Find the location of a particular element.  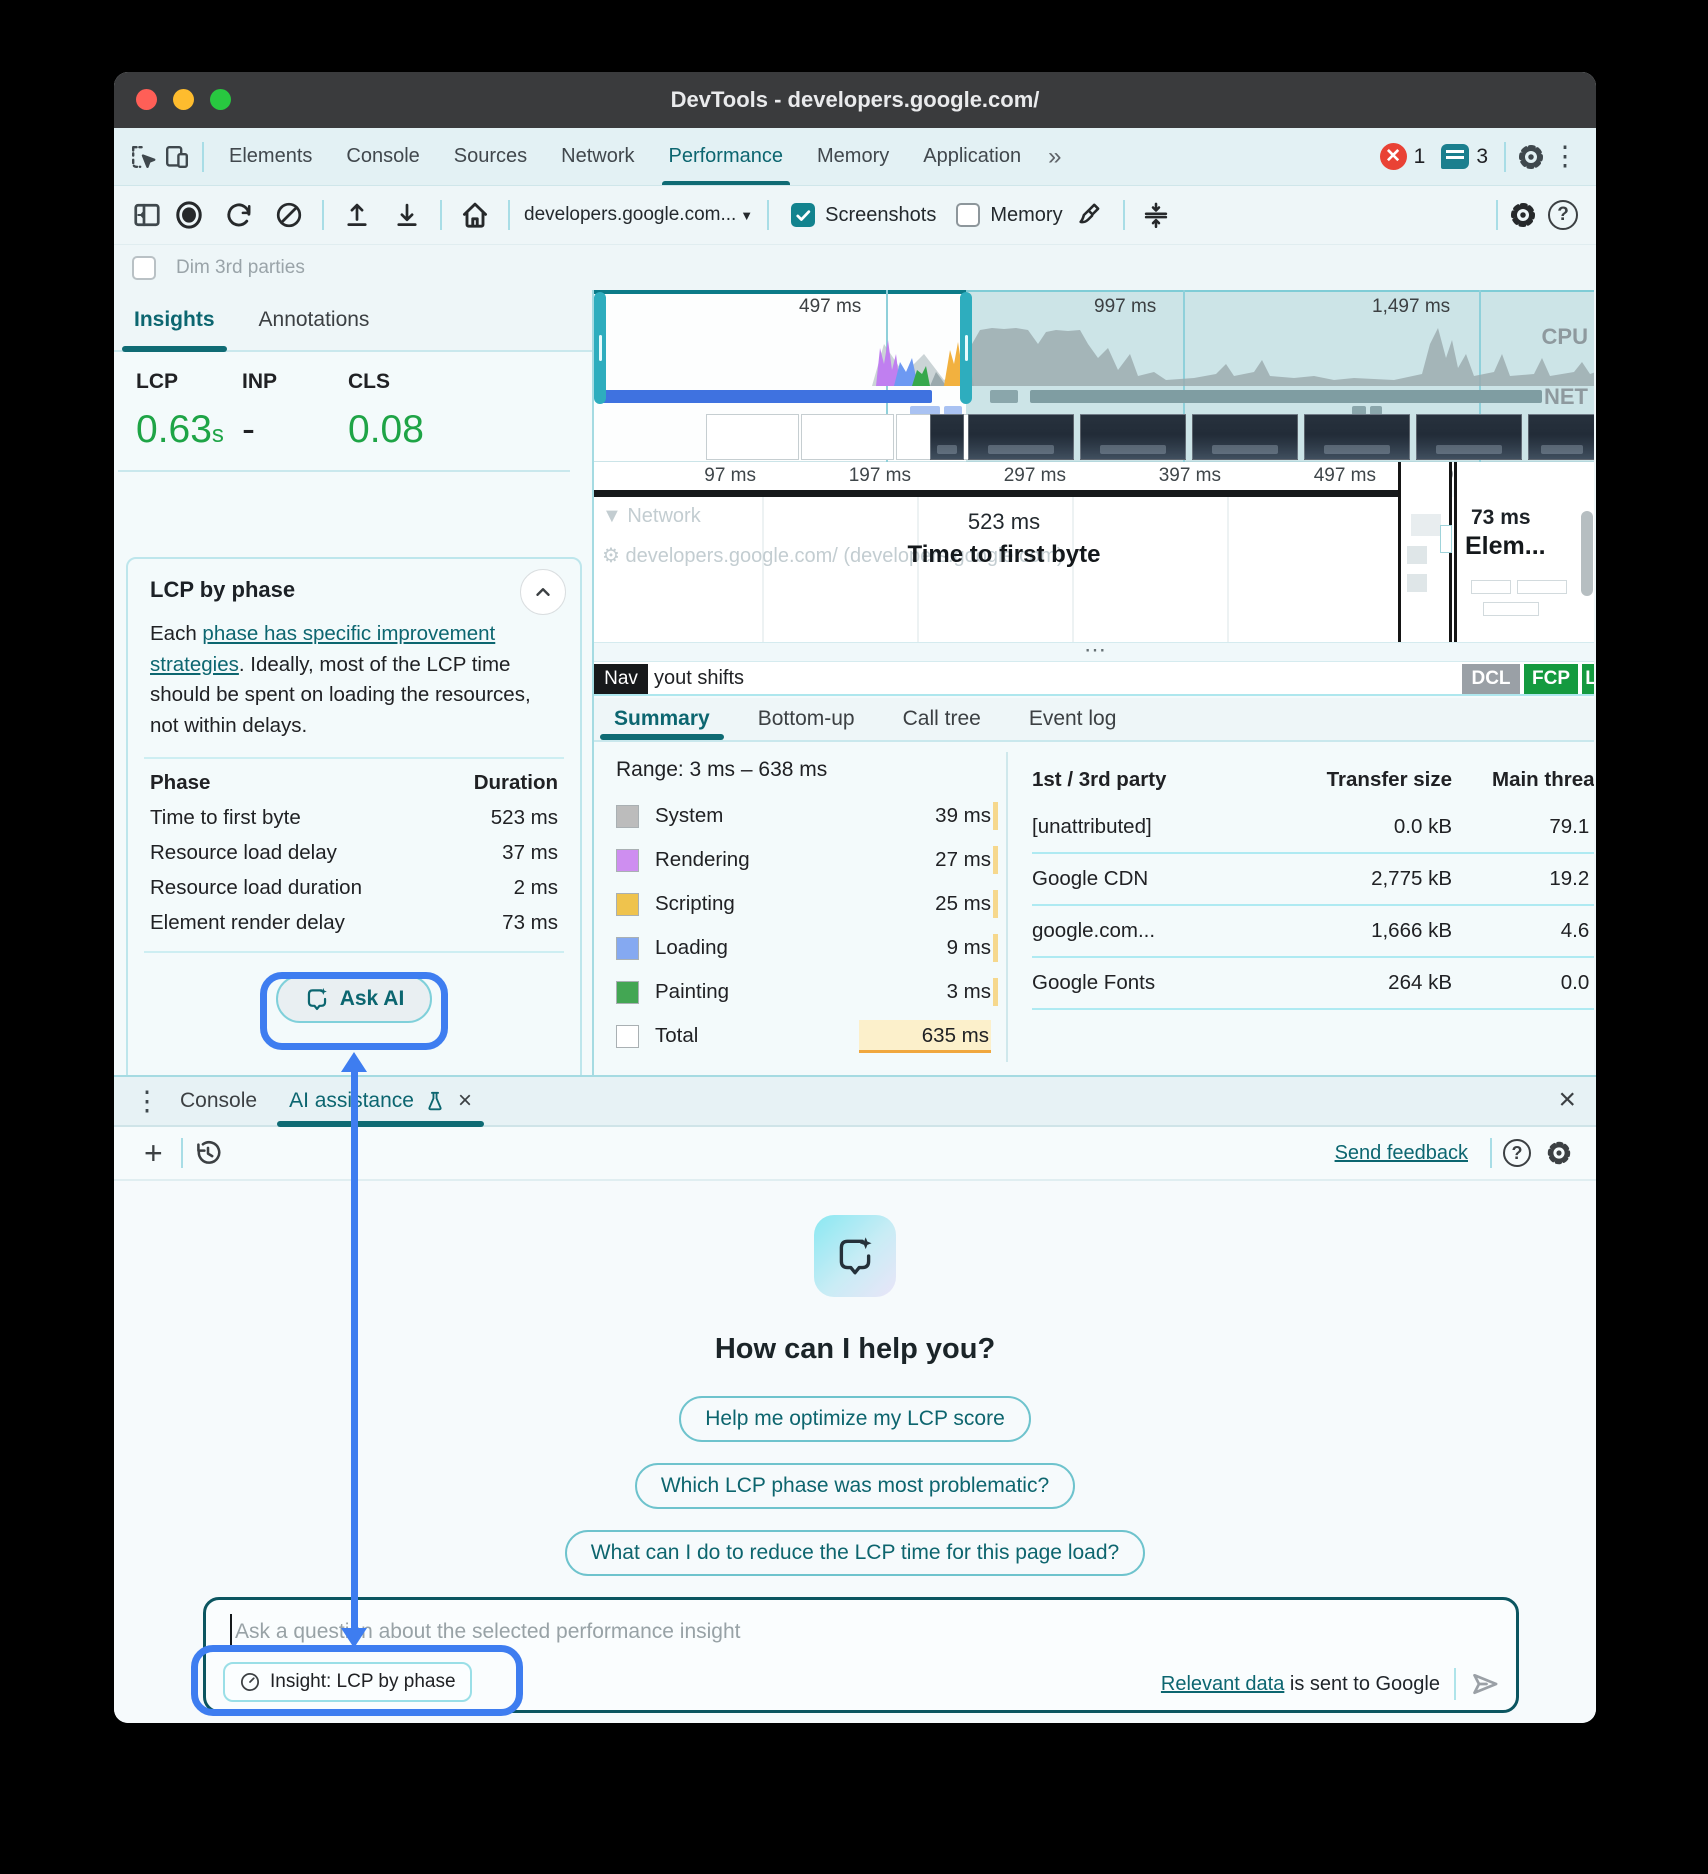

send-icon is located at coordinates (1485, 1684).